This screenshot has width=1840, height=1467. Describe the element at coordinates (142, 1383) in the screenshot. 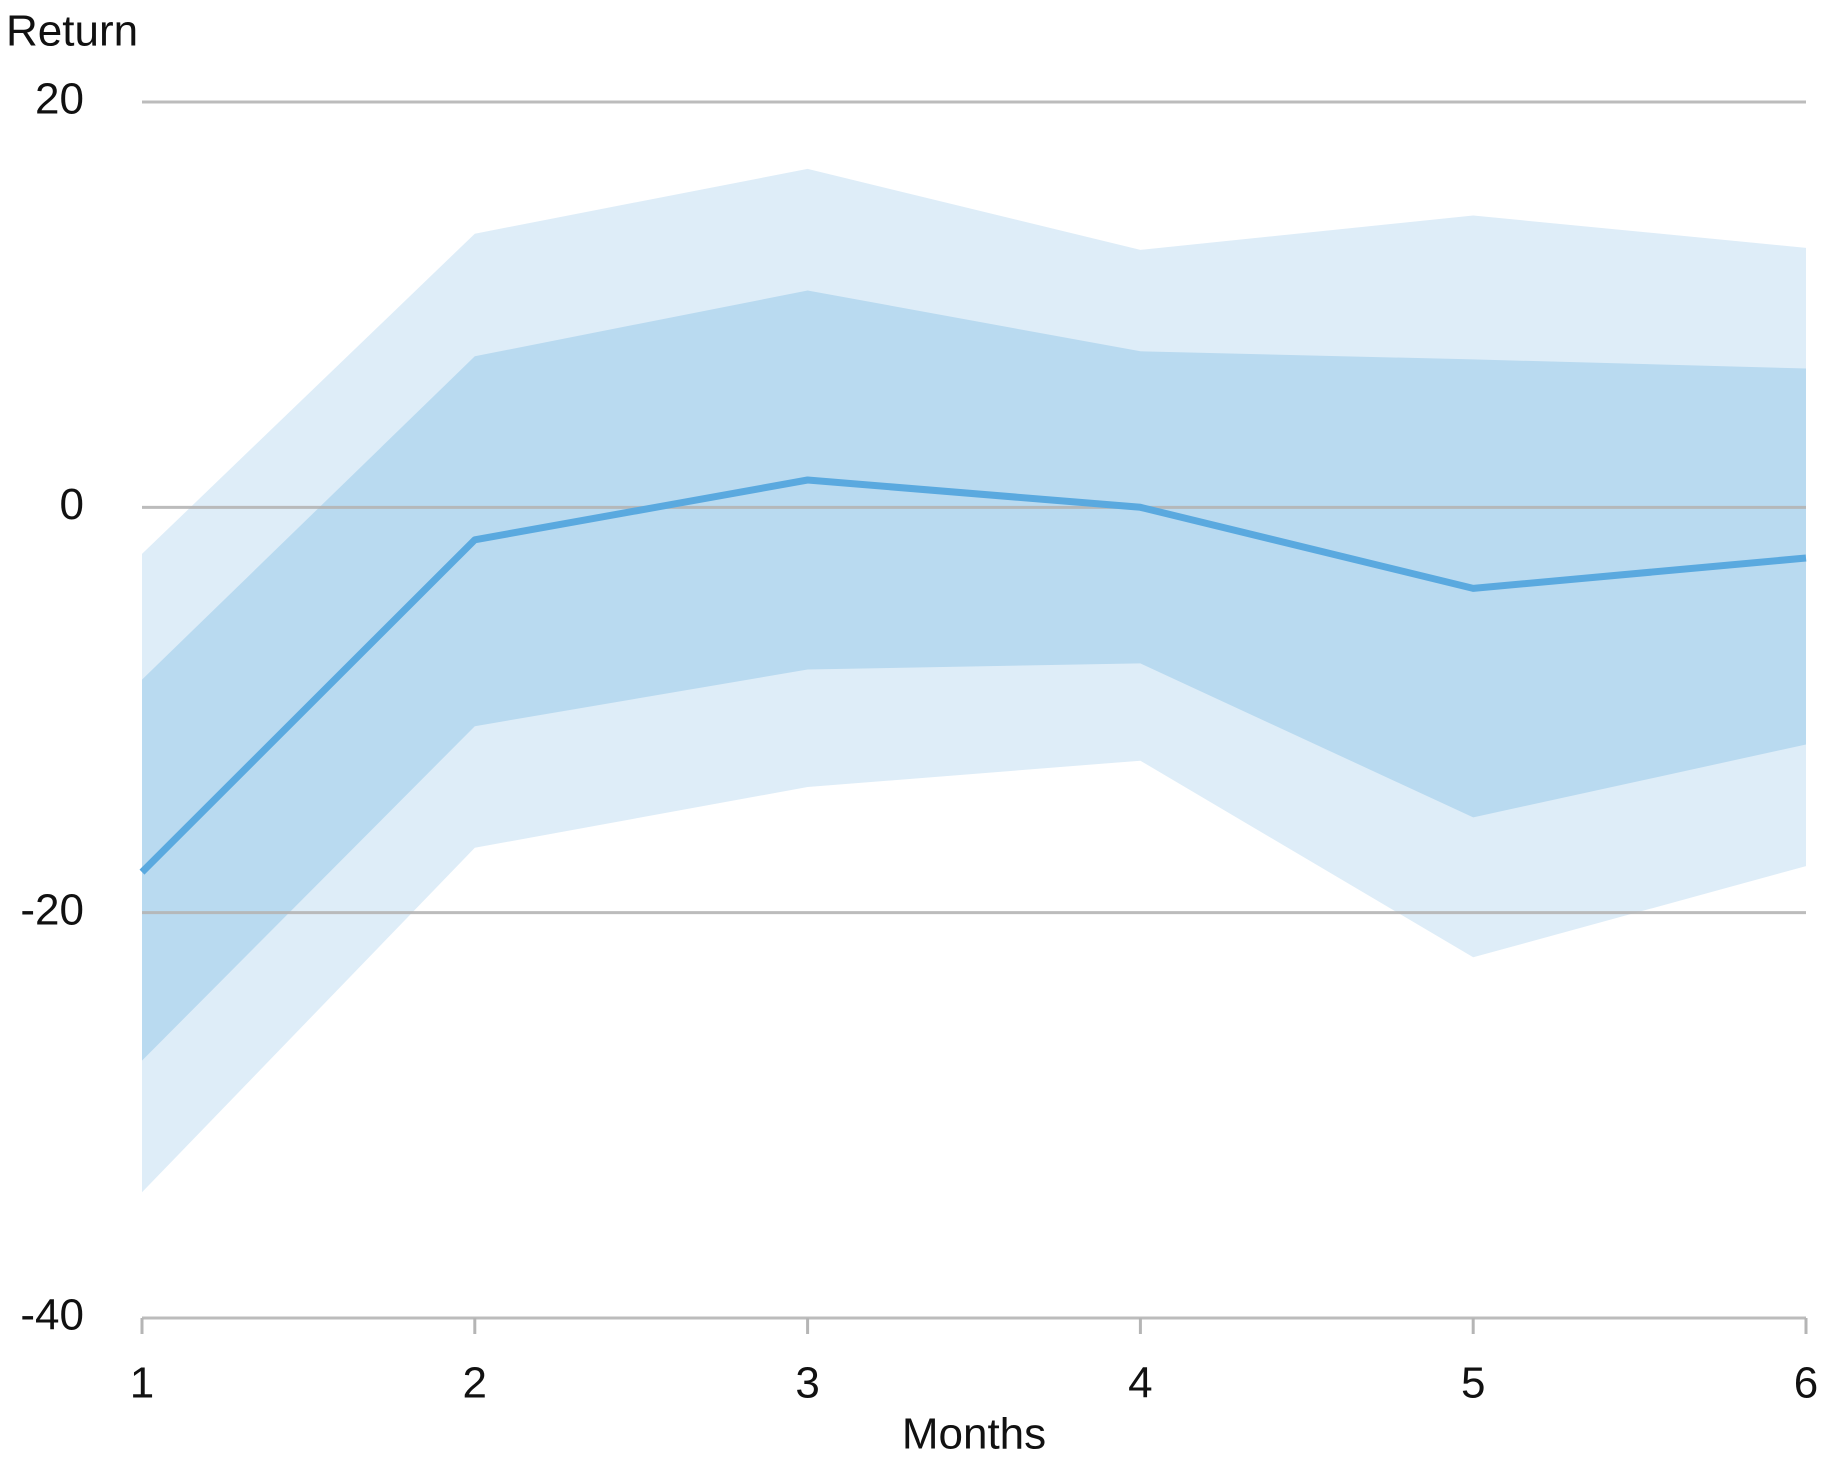

I see `x-tick-label: 1` at that location.